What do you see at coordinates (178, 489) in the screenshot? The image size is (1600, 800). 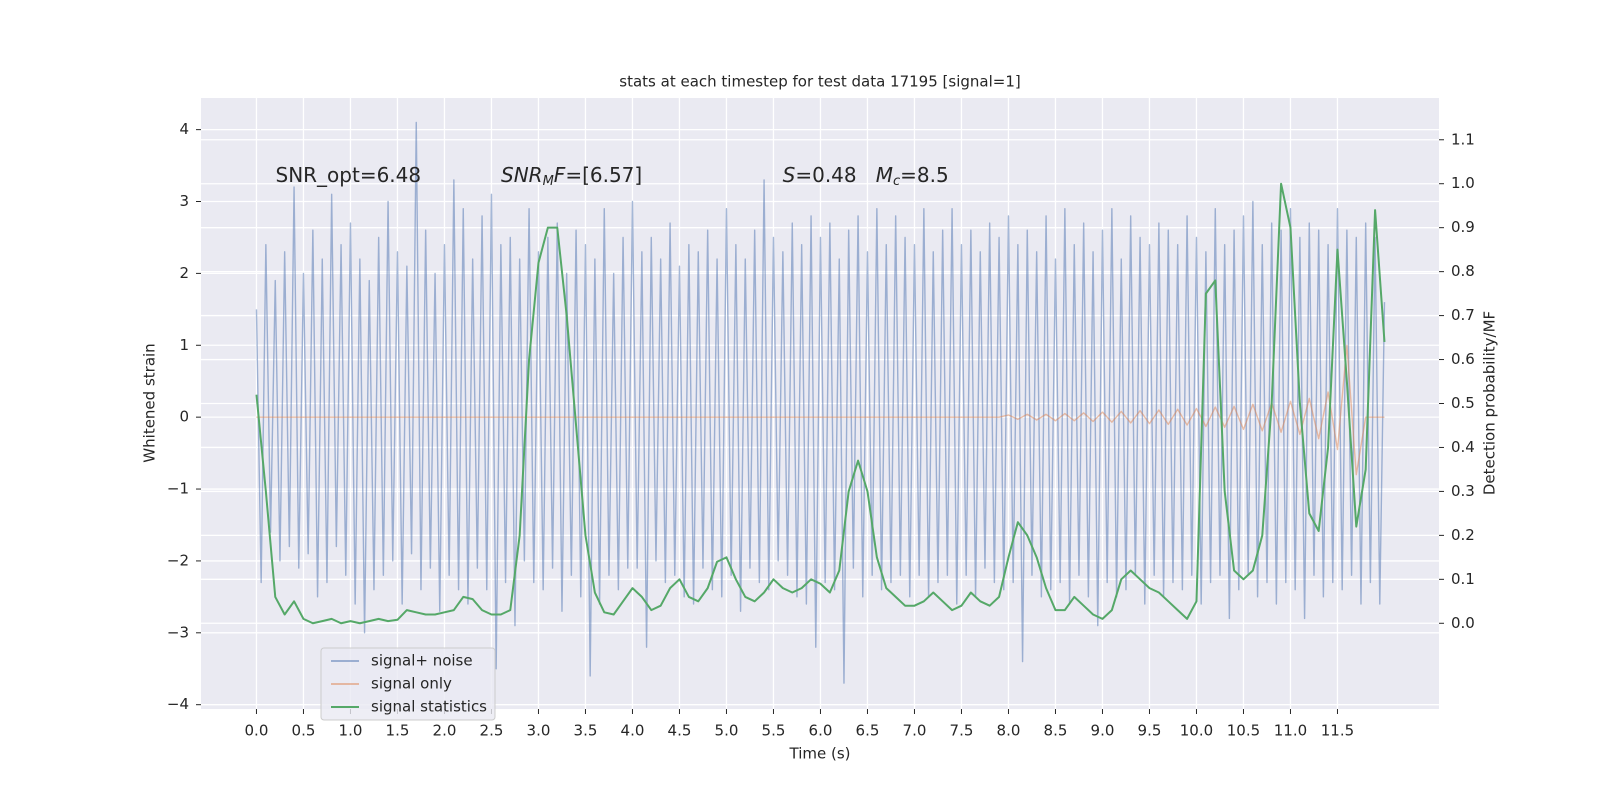 I see `y-tick-label: −1` at bounding box center [178, 489].